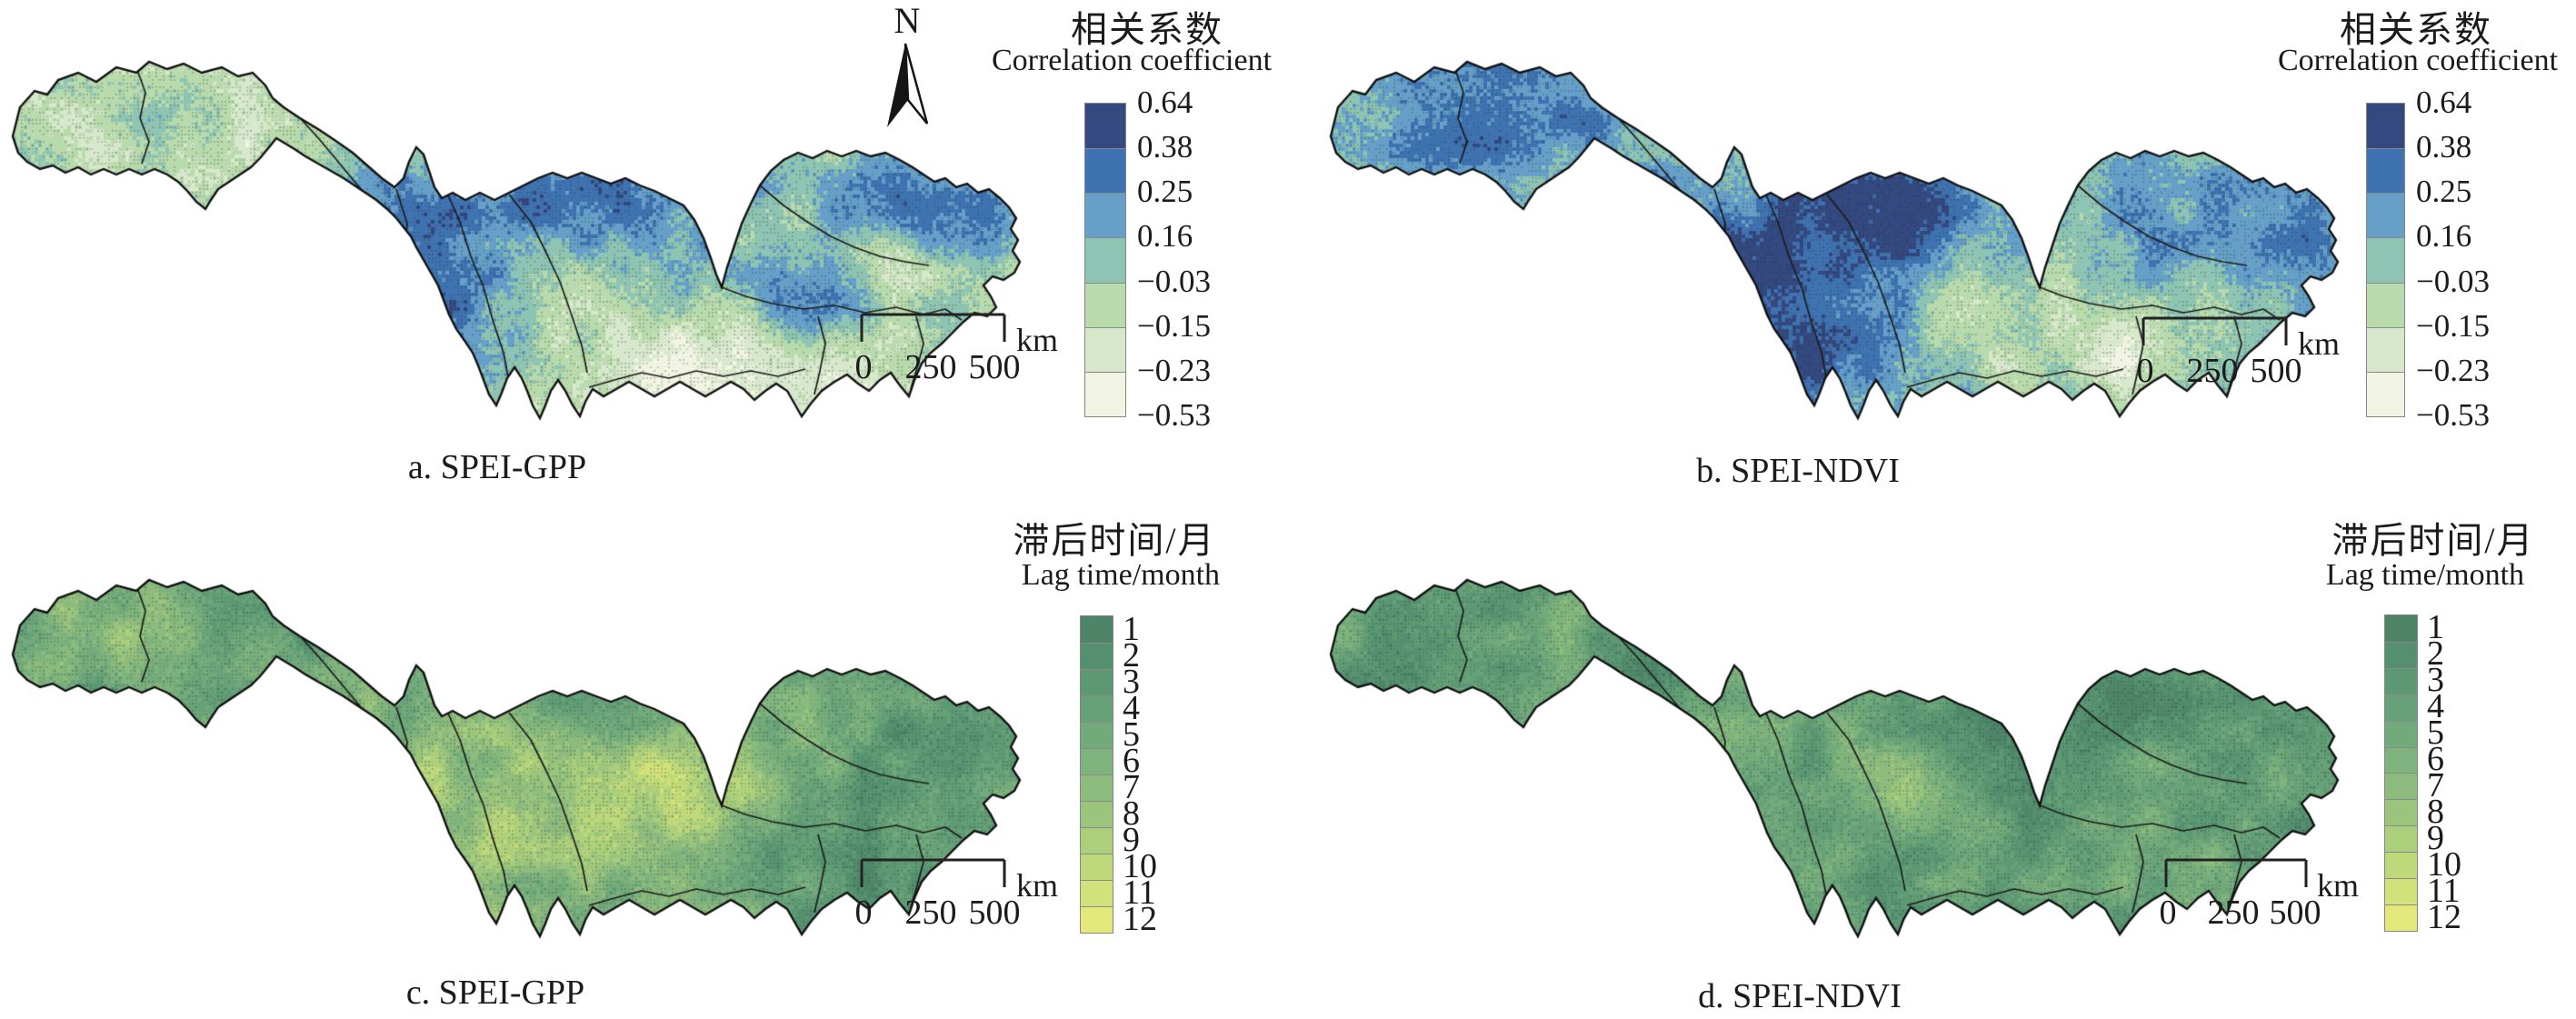  I want to click on legend-tick-label: 3, so click(1131, 681).